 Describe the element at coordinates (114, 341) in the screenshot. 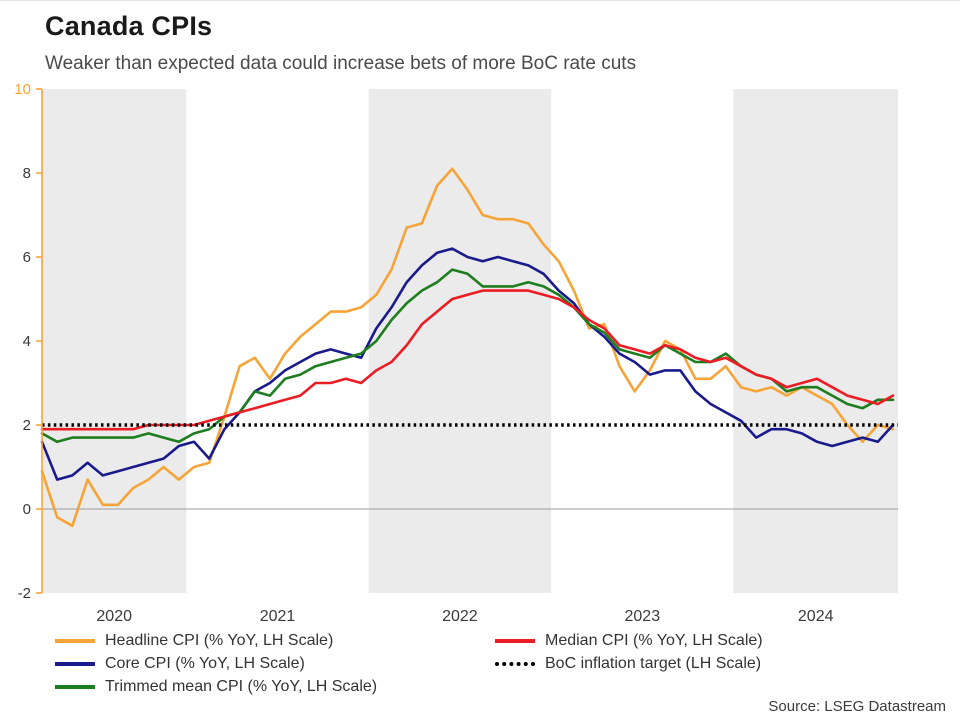

I see `year-band-2020` at that location.